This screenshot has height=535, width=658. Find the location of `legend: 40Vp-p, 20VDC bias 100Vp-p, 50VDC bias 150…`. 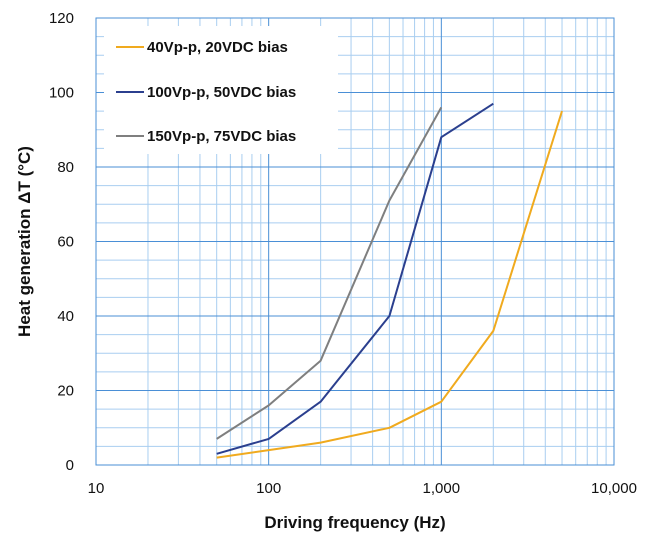

legend: 40Vp-p, 20VDC bias 100Vp-p, 50VDC bias 150… is located at coordinates (221, 90).